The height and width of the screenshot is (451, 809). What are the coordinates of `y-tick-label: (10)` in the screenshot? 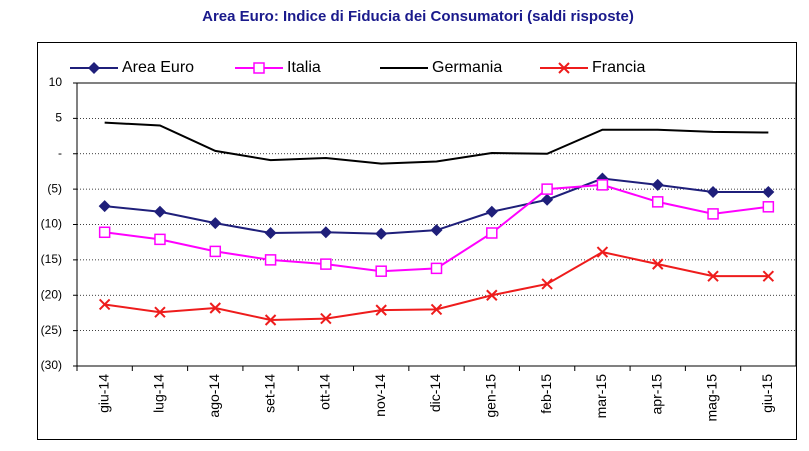 It's located at (51, 224).